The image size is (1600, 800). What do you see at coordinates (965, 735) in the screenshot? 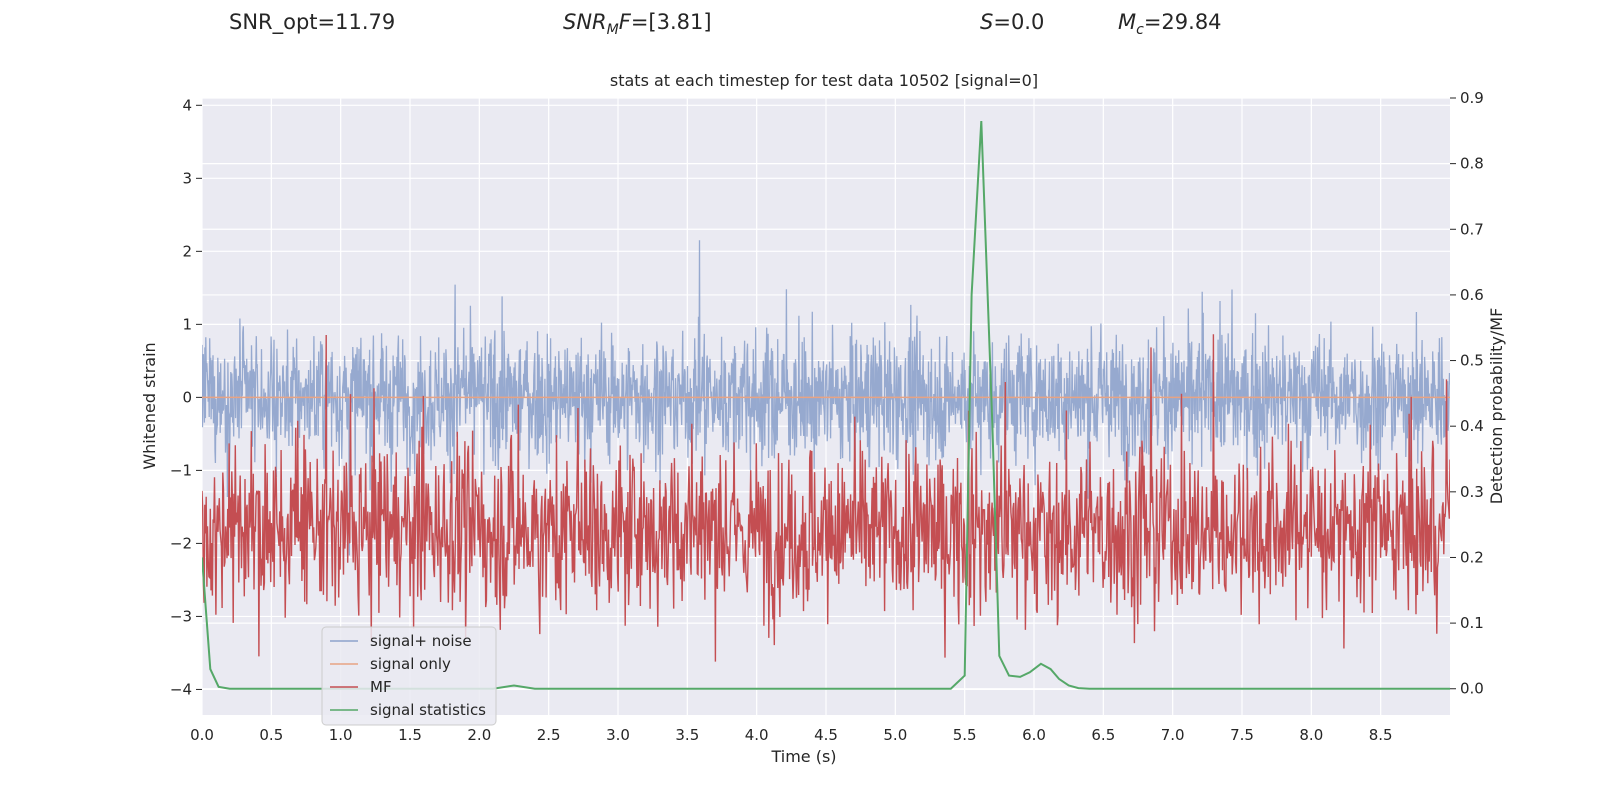
I see `x-tick-label: 5.5` at bounding box center [965, 735].